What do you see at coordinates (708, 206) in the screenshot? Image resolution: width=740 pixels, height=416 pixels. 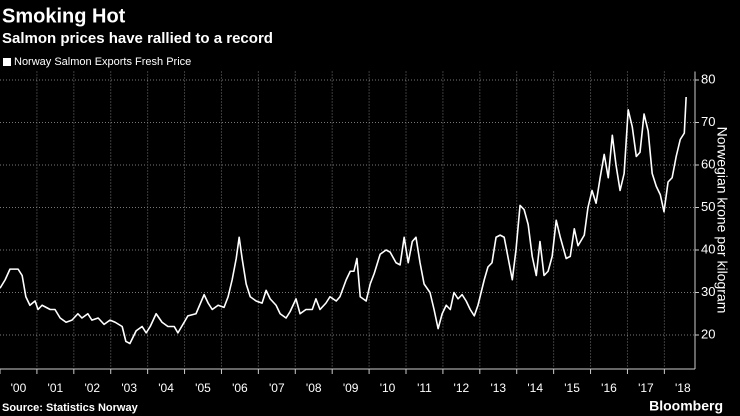 I see `y-tick-label: 50` at bounding box center [708, 206].